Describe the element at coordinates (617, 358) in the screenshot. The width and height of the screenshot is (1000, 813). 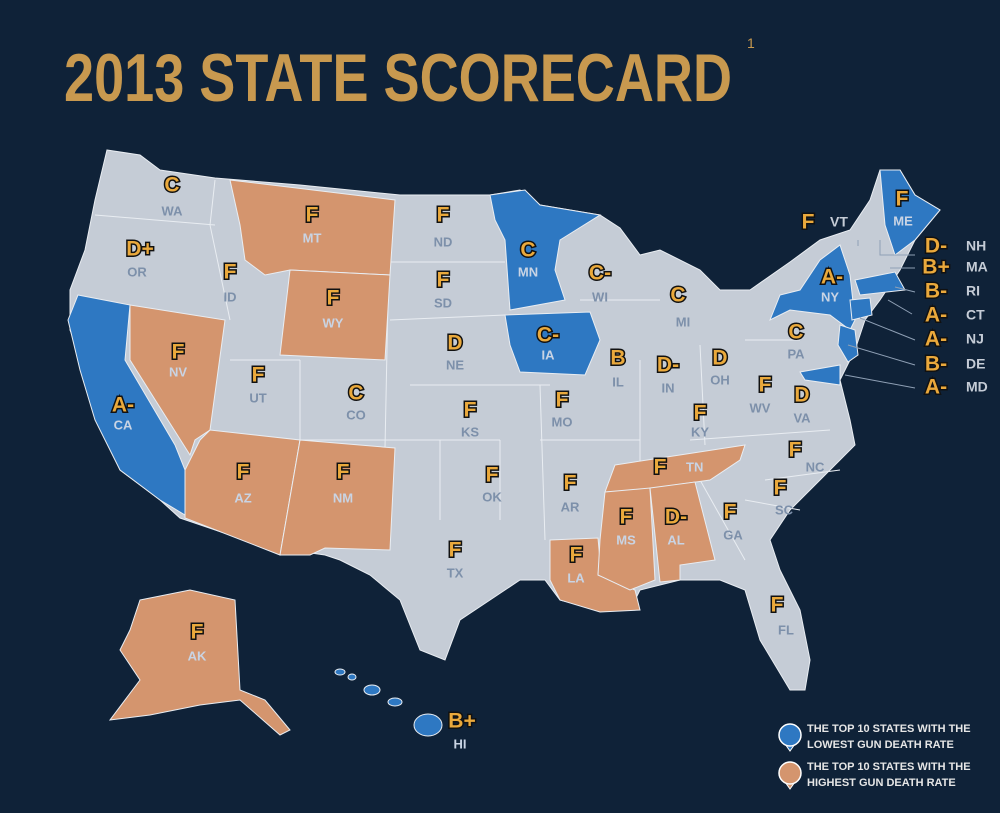
I see `state-grade: B` at that location.